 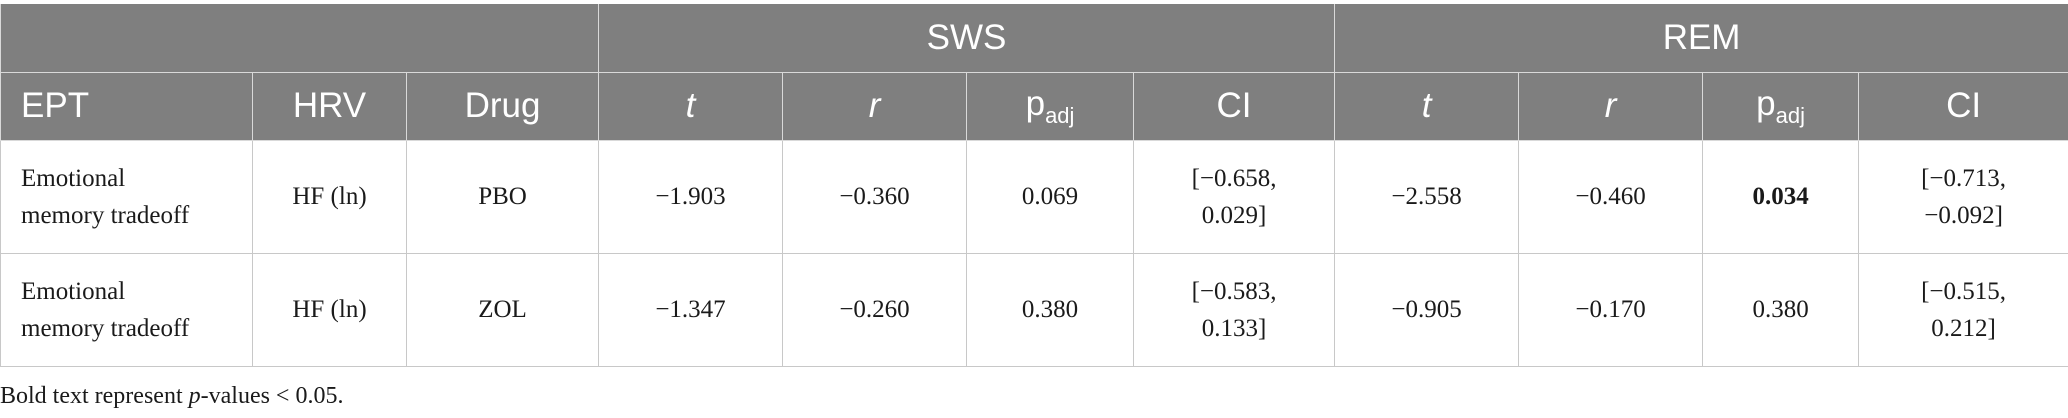 What do you see at coordinates (1234, 291) in the screenshot?
I see `cell-sws-ci-line1: [−0.583,` at bounding box center [1234, 291].